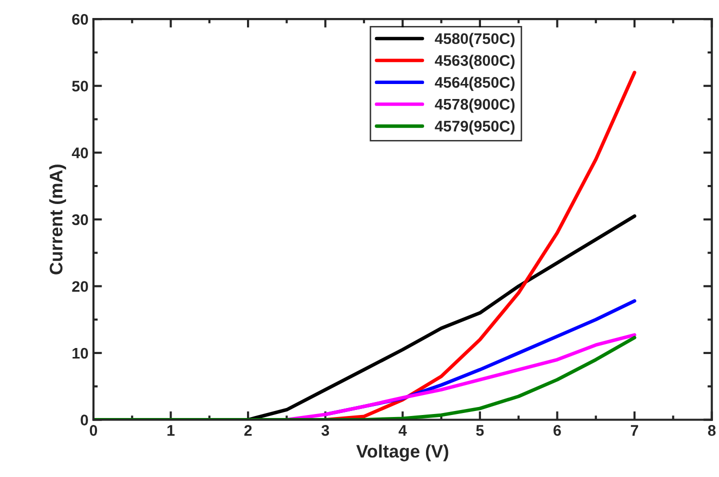 Image resolution: width=719 pixels, height=477 pixels. I want to click on legend-label: 4564(850C), so click(474, 83).